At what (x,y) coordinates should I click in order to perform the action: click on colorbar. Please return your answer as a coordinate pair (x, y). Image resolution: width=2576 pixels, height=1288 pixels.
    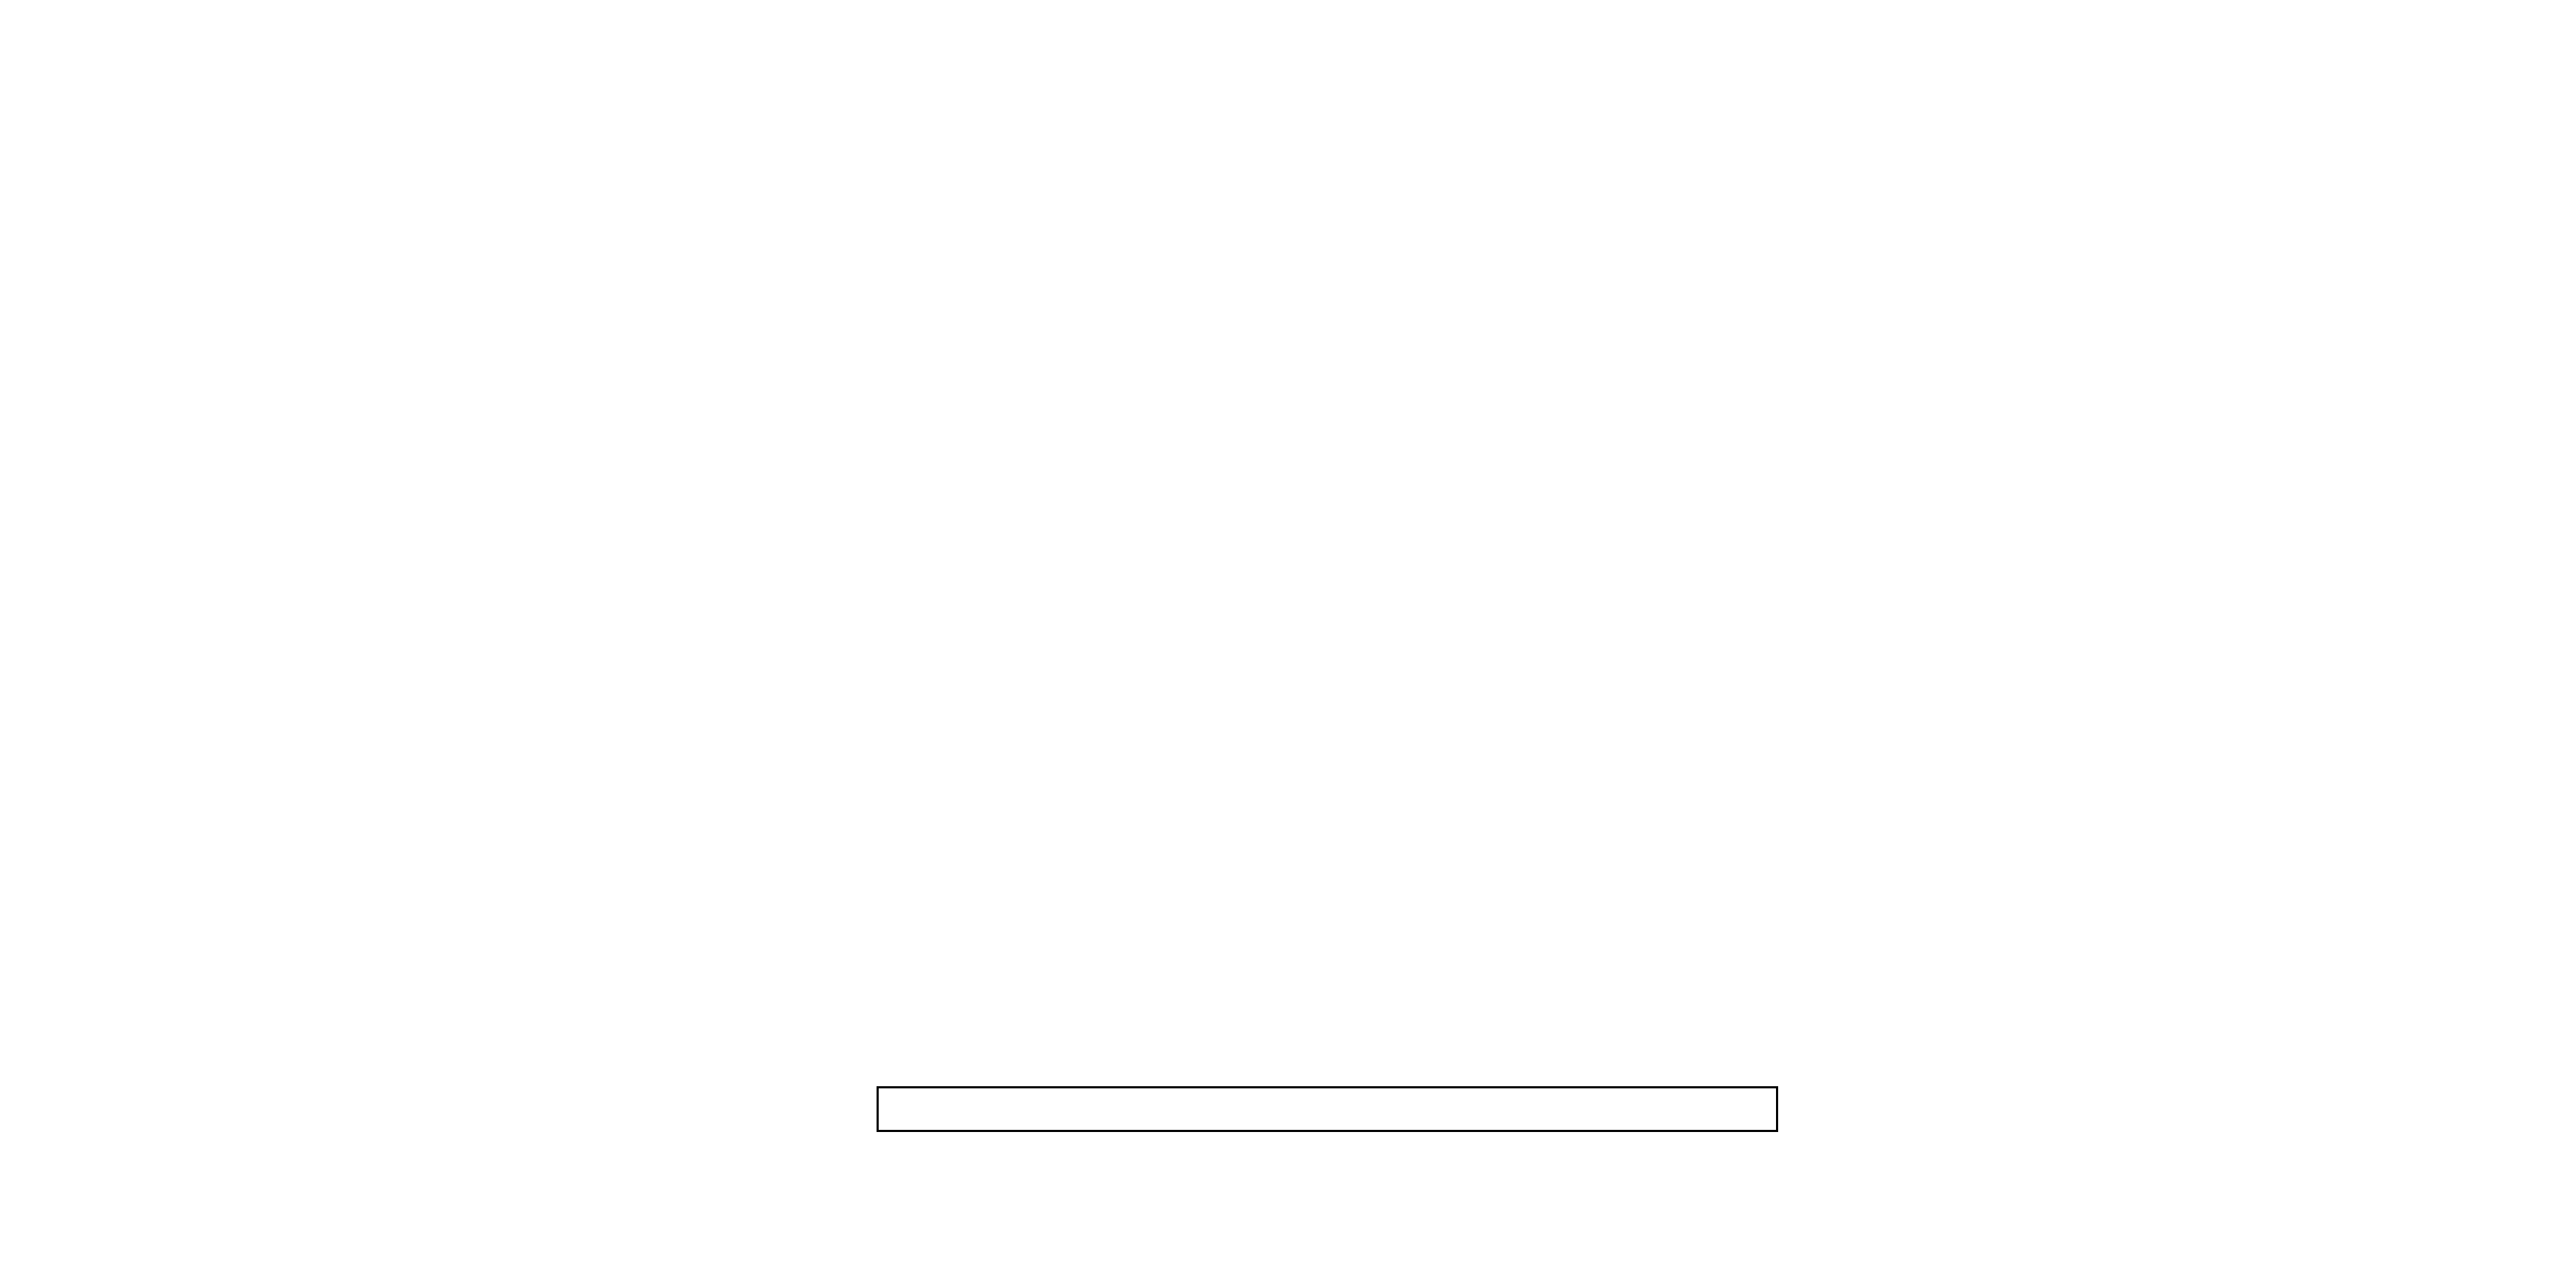
    Looking at the image, I should click on (1327, 1109).